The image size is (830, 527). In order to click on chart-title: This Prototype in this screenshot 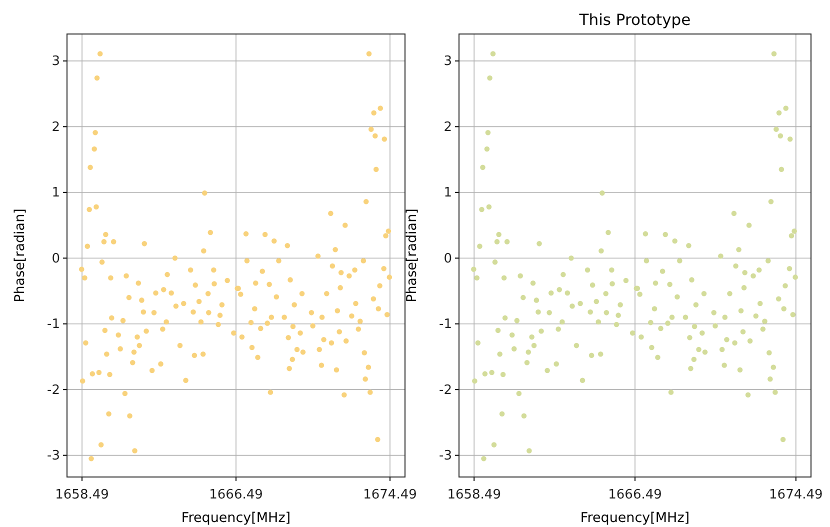, I will do `click(634, 20)`.